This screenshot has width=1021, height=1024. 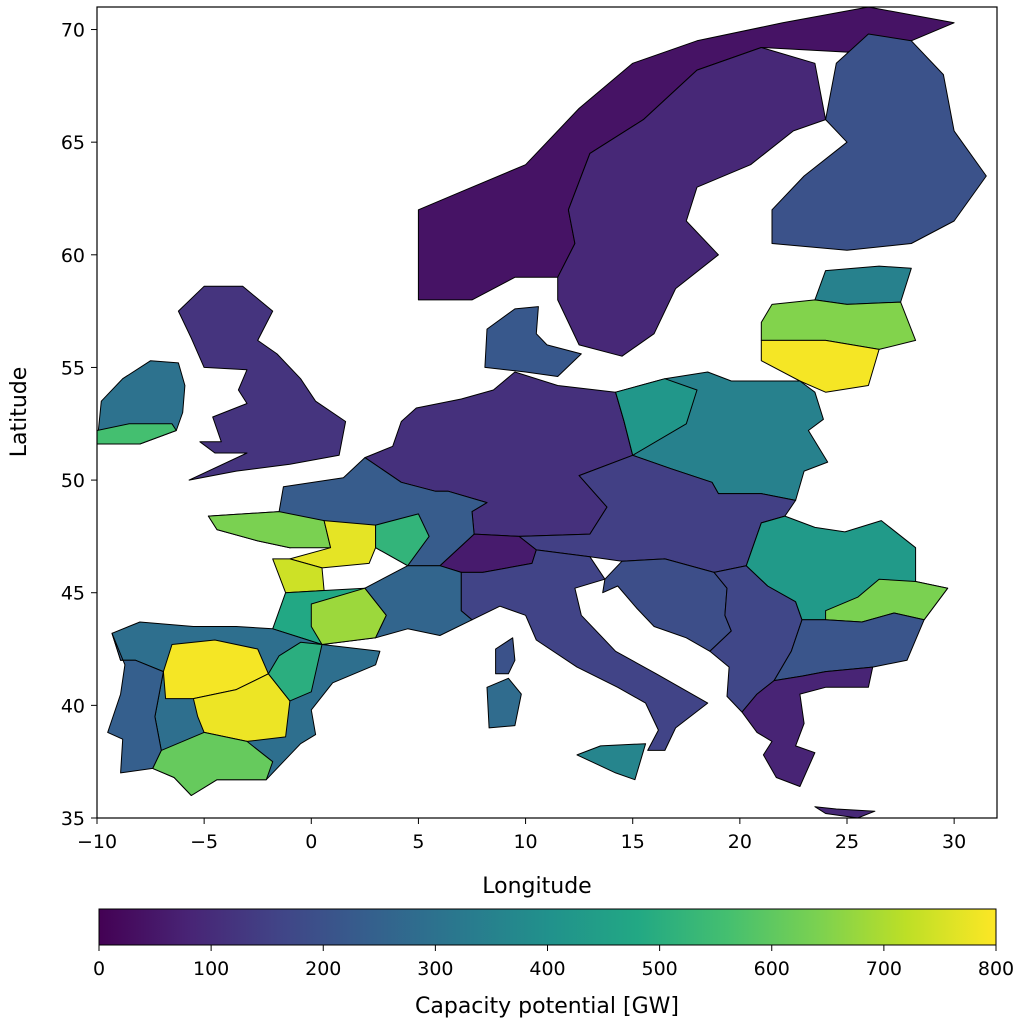 I want to click on map-region-france-south-east, so click(x=418, y=602).